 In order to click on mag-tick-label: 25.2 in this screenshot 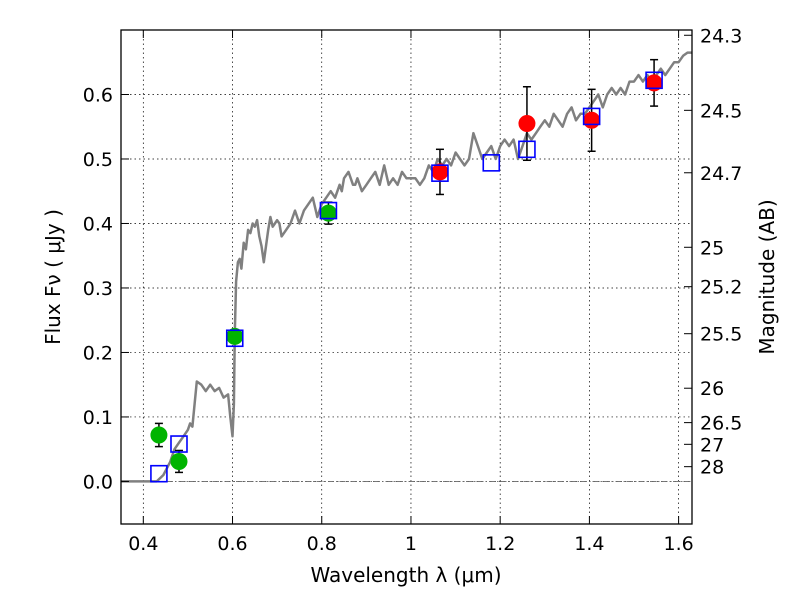, I will do `click(721, 288)`.